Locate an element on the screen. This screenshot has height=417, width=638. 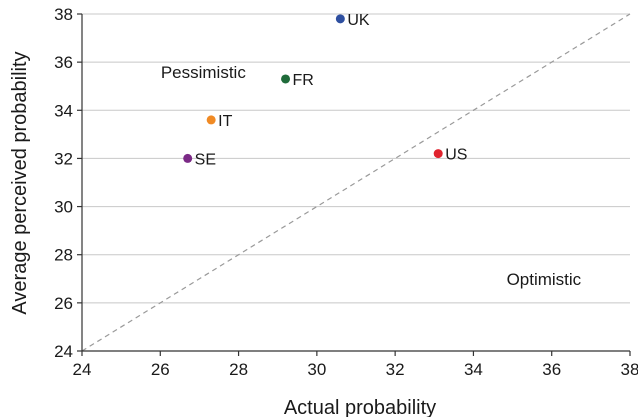
y-axis-title: Average perceived probability is located at coordinates (20, 182).